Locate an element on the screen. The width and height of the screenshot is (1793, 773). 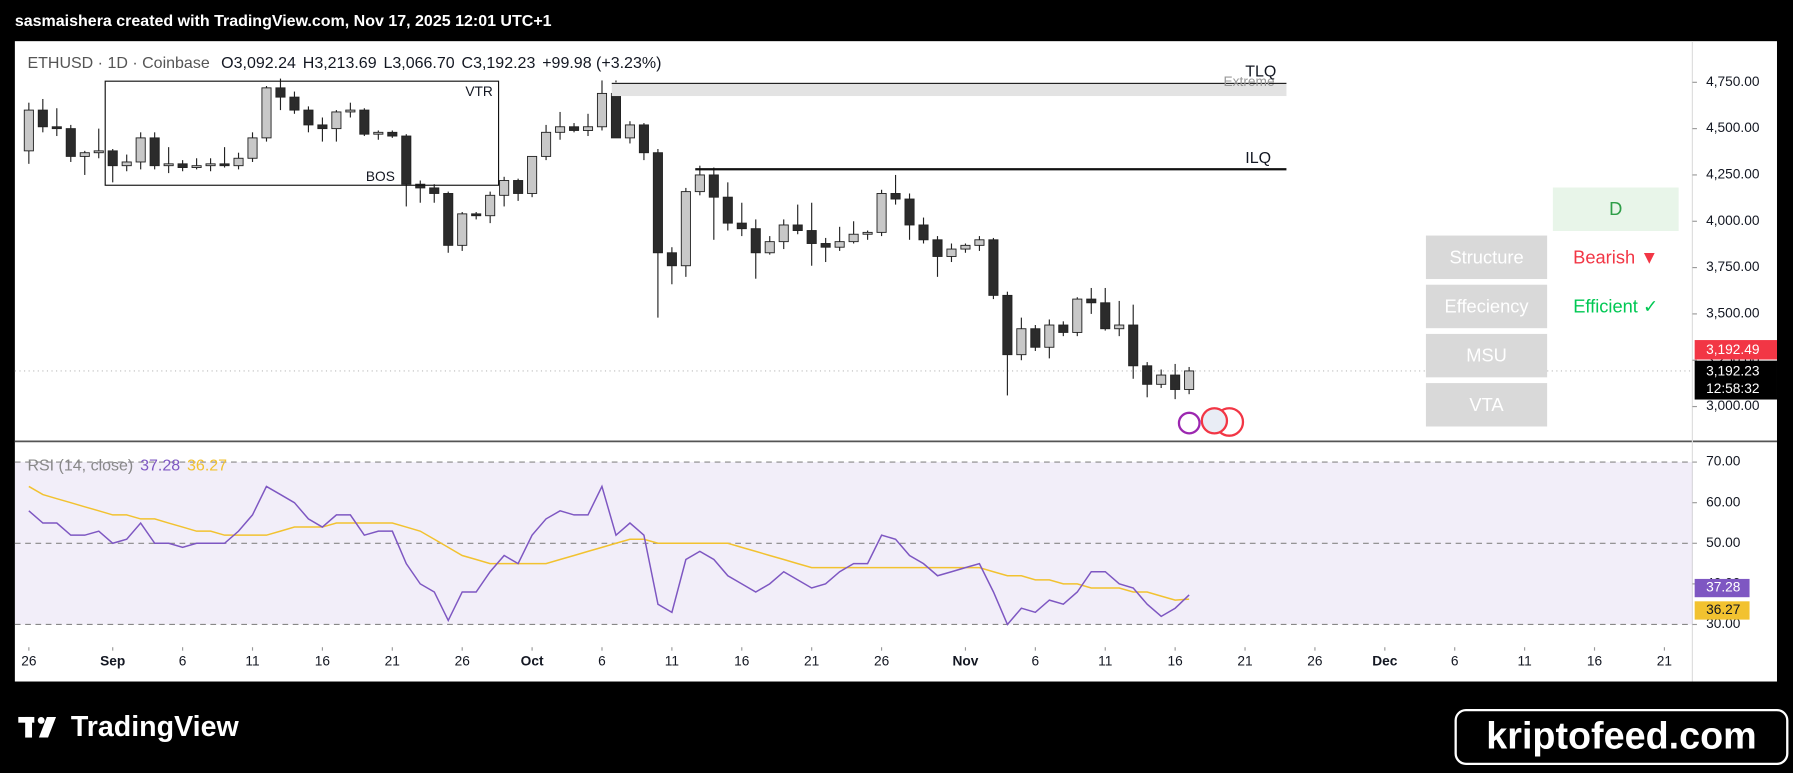
legend-key: O is located at coordinates (227, 63).